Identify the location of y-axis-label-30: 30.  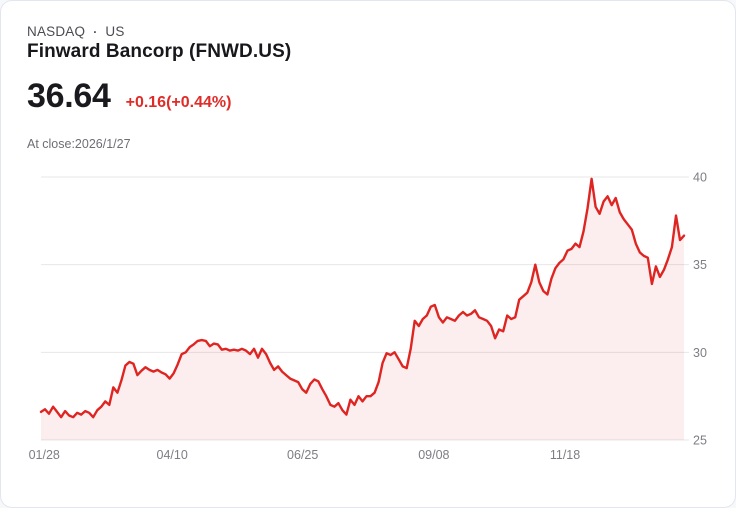
(700, 353).